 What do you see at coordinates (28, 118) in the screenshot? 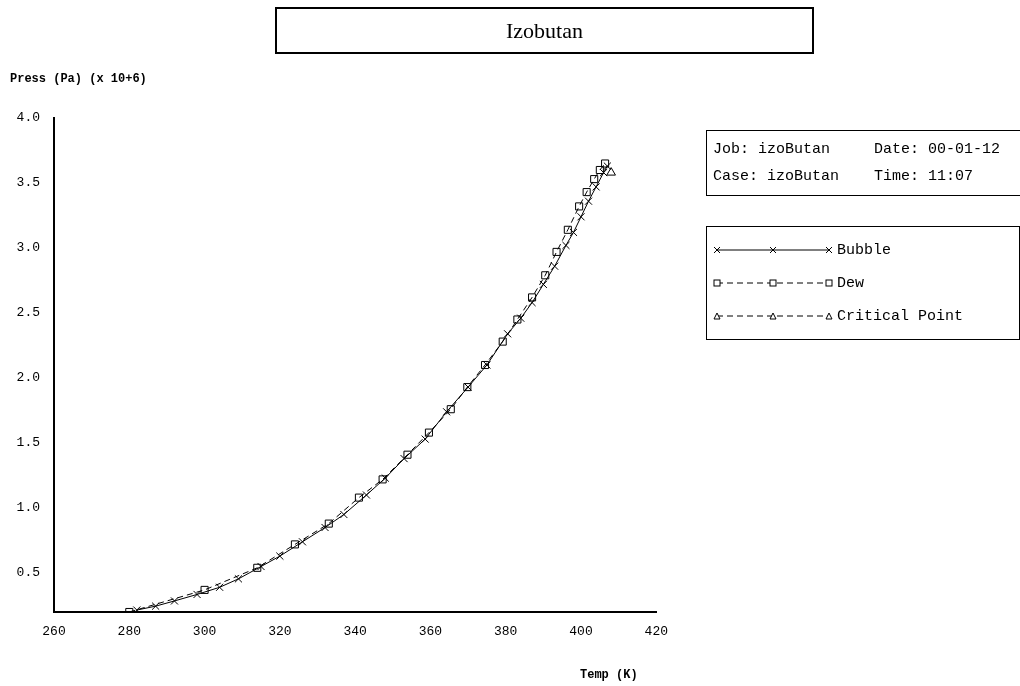
I see `y-tick-label: 4.0` at bounding box center [28, 118].